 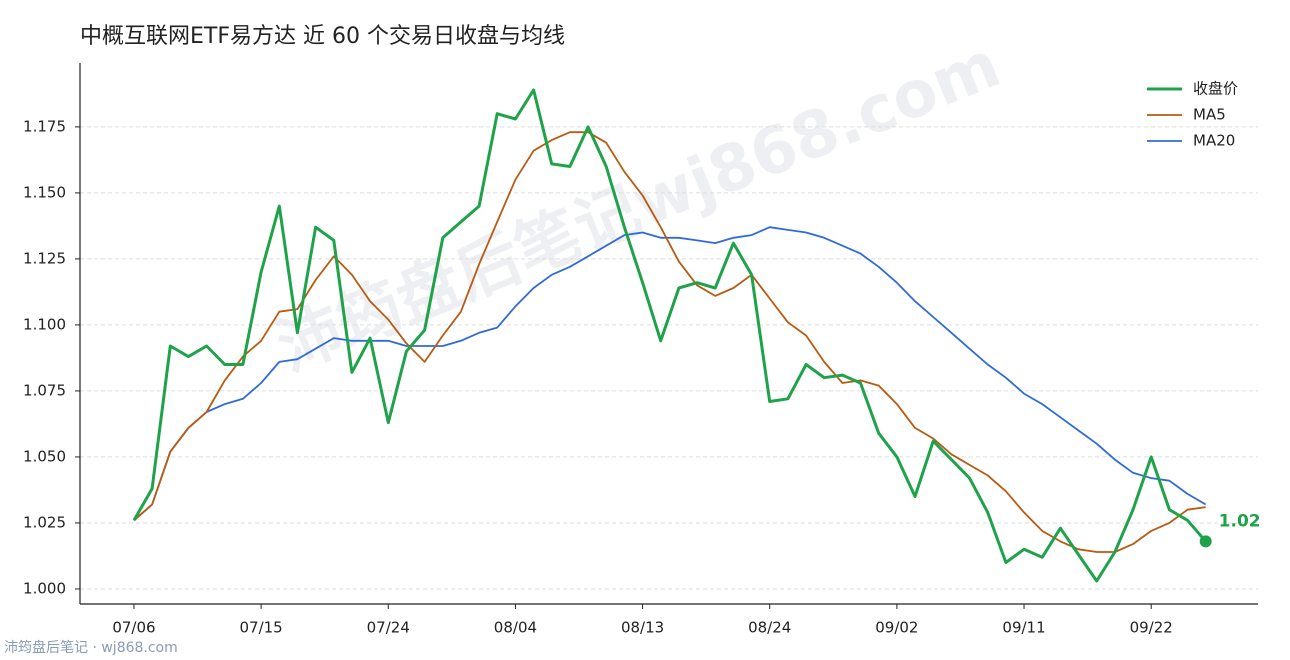 What do you see at coordinates (1151, 628) in the screenshot?
I see `x-tick-label: 09/22` at bounding box center [1151, 628].